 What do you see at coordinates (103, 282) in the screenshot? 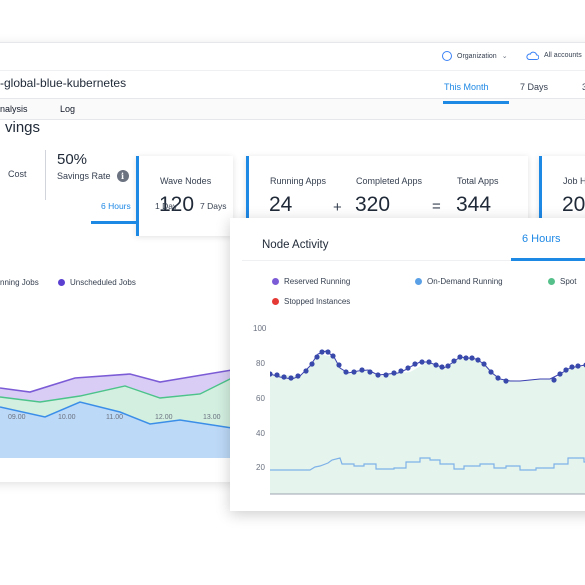
I see `legend-label: Unscheduled Jobs` at bounding box center [103, 282].